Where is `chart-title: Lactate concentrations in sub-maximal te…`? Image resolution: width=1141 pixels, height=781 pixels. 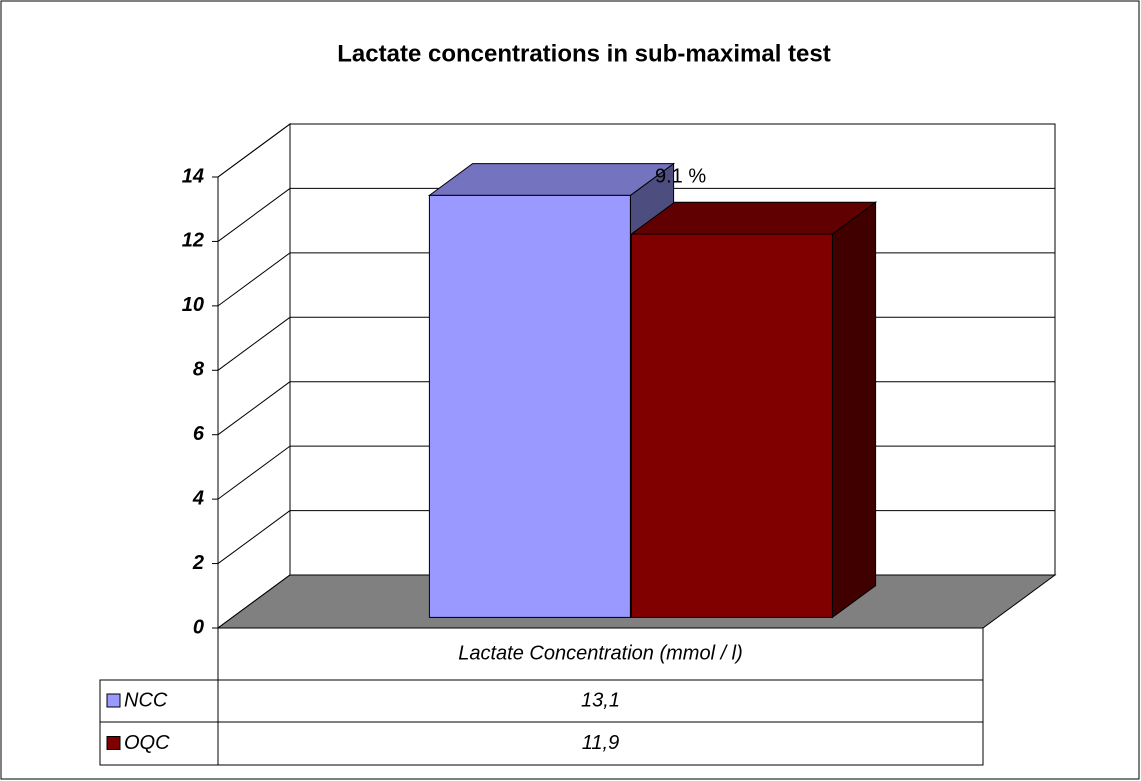 chart-title: Lactate concentrations in sub-maximal te… is located at coordinates (583, 53).